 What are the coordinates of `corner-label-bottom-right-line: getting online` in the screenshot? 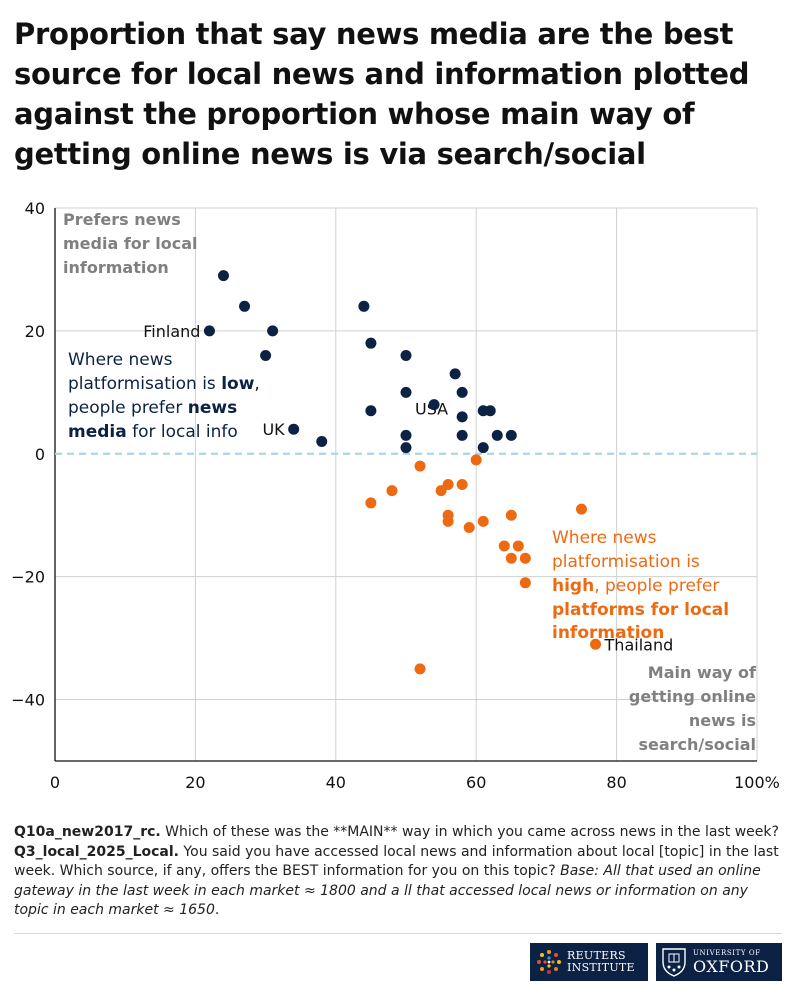 It's located at (692, 696).